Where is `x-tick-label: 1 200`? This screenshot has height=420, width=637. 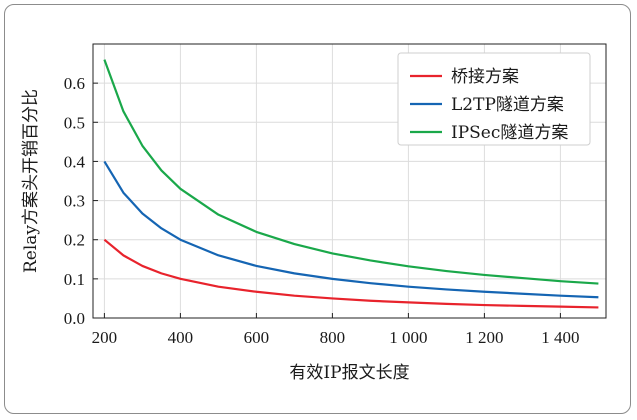 x-tick-label: 1 200 is located at coordinates (484, 337).